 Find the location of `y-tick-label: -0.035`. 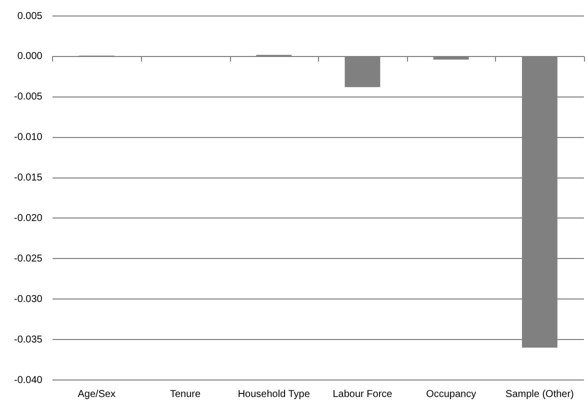

y-tick-label: -0.035 is located at coordinates (28, 340).